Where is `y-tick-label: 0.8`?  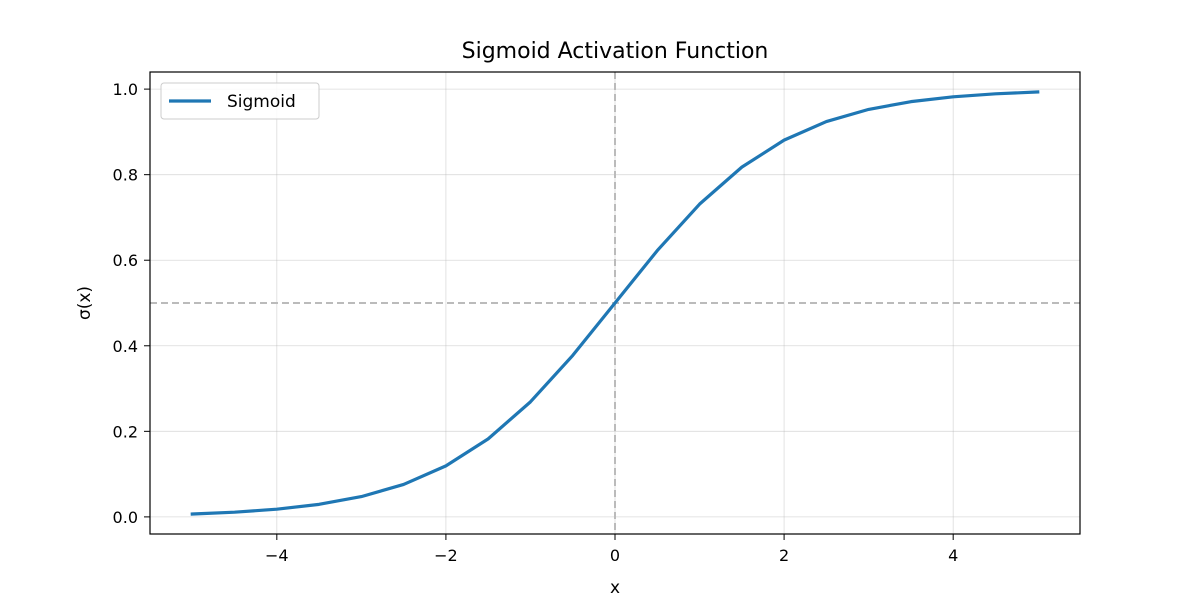 y-tick-label: 0.8 is located at coordinates (125, 175).